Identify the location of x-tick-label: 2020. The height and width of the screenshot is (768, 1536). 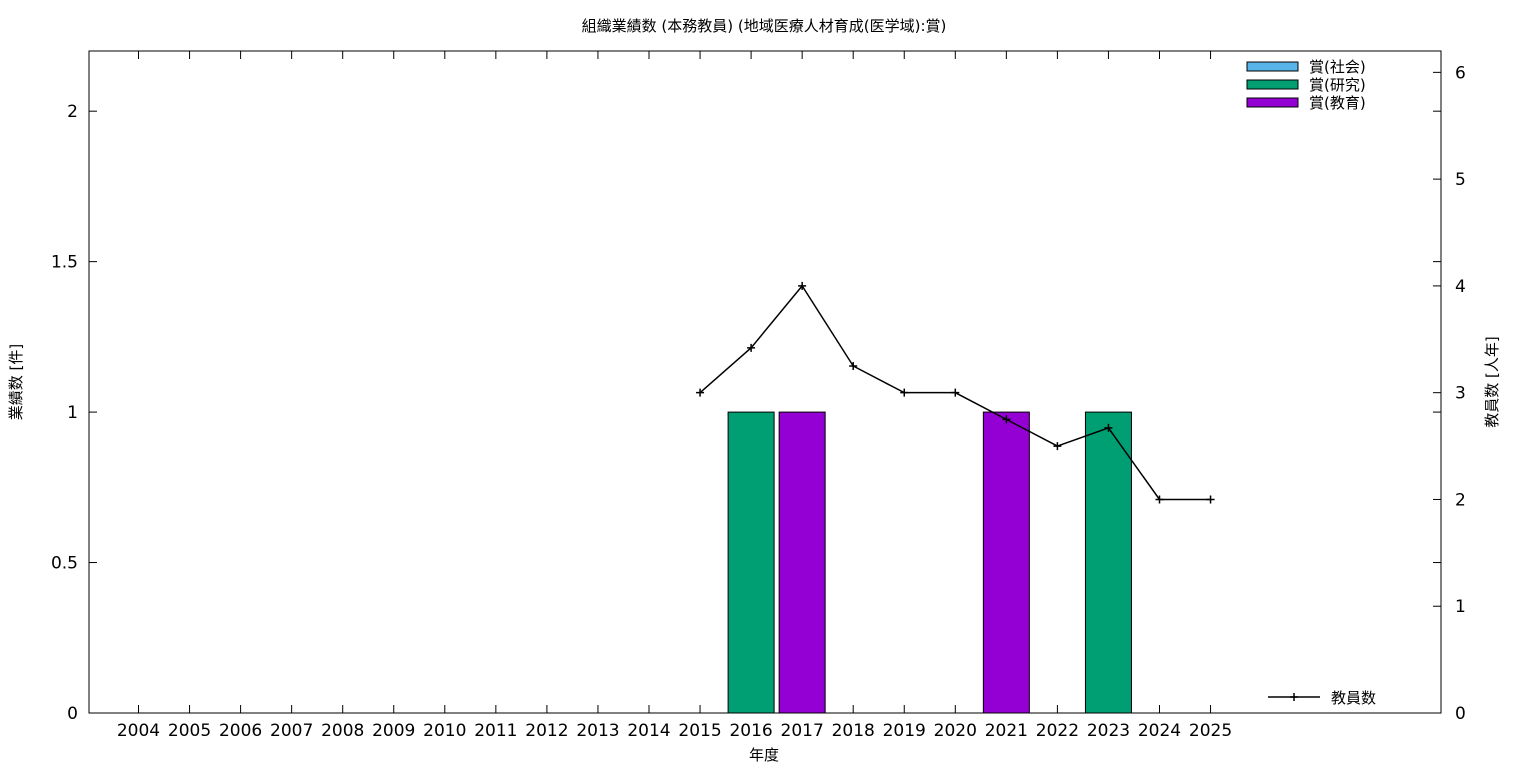
(955, 731).